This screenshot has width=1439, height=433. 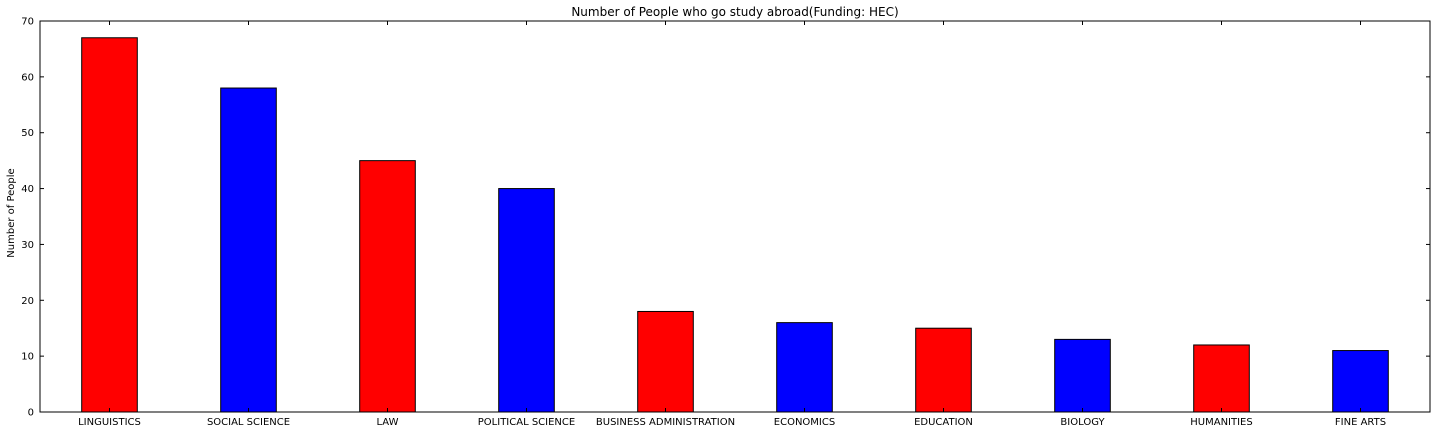 I want to click on bar-law, so click(x=387, y=286).